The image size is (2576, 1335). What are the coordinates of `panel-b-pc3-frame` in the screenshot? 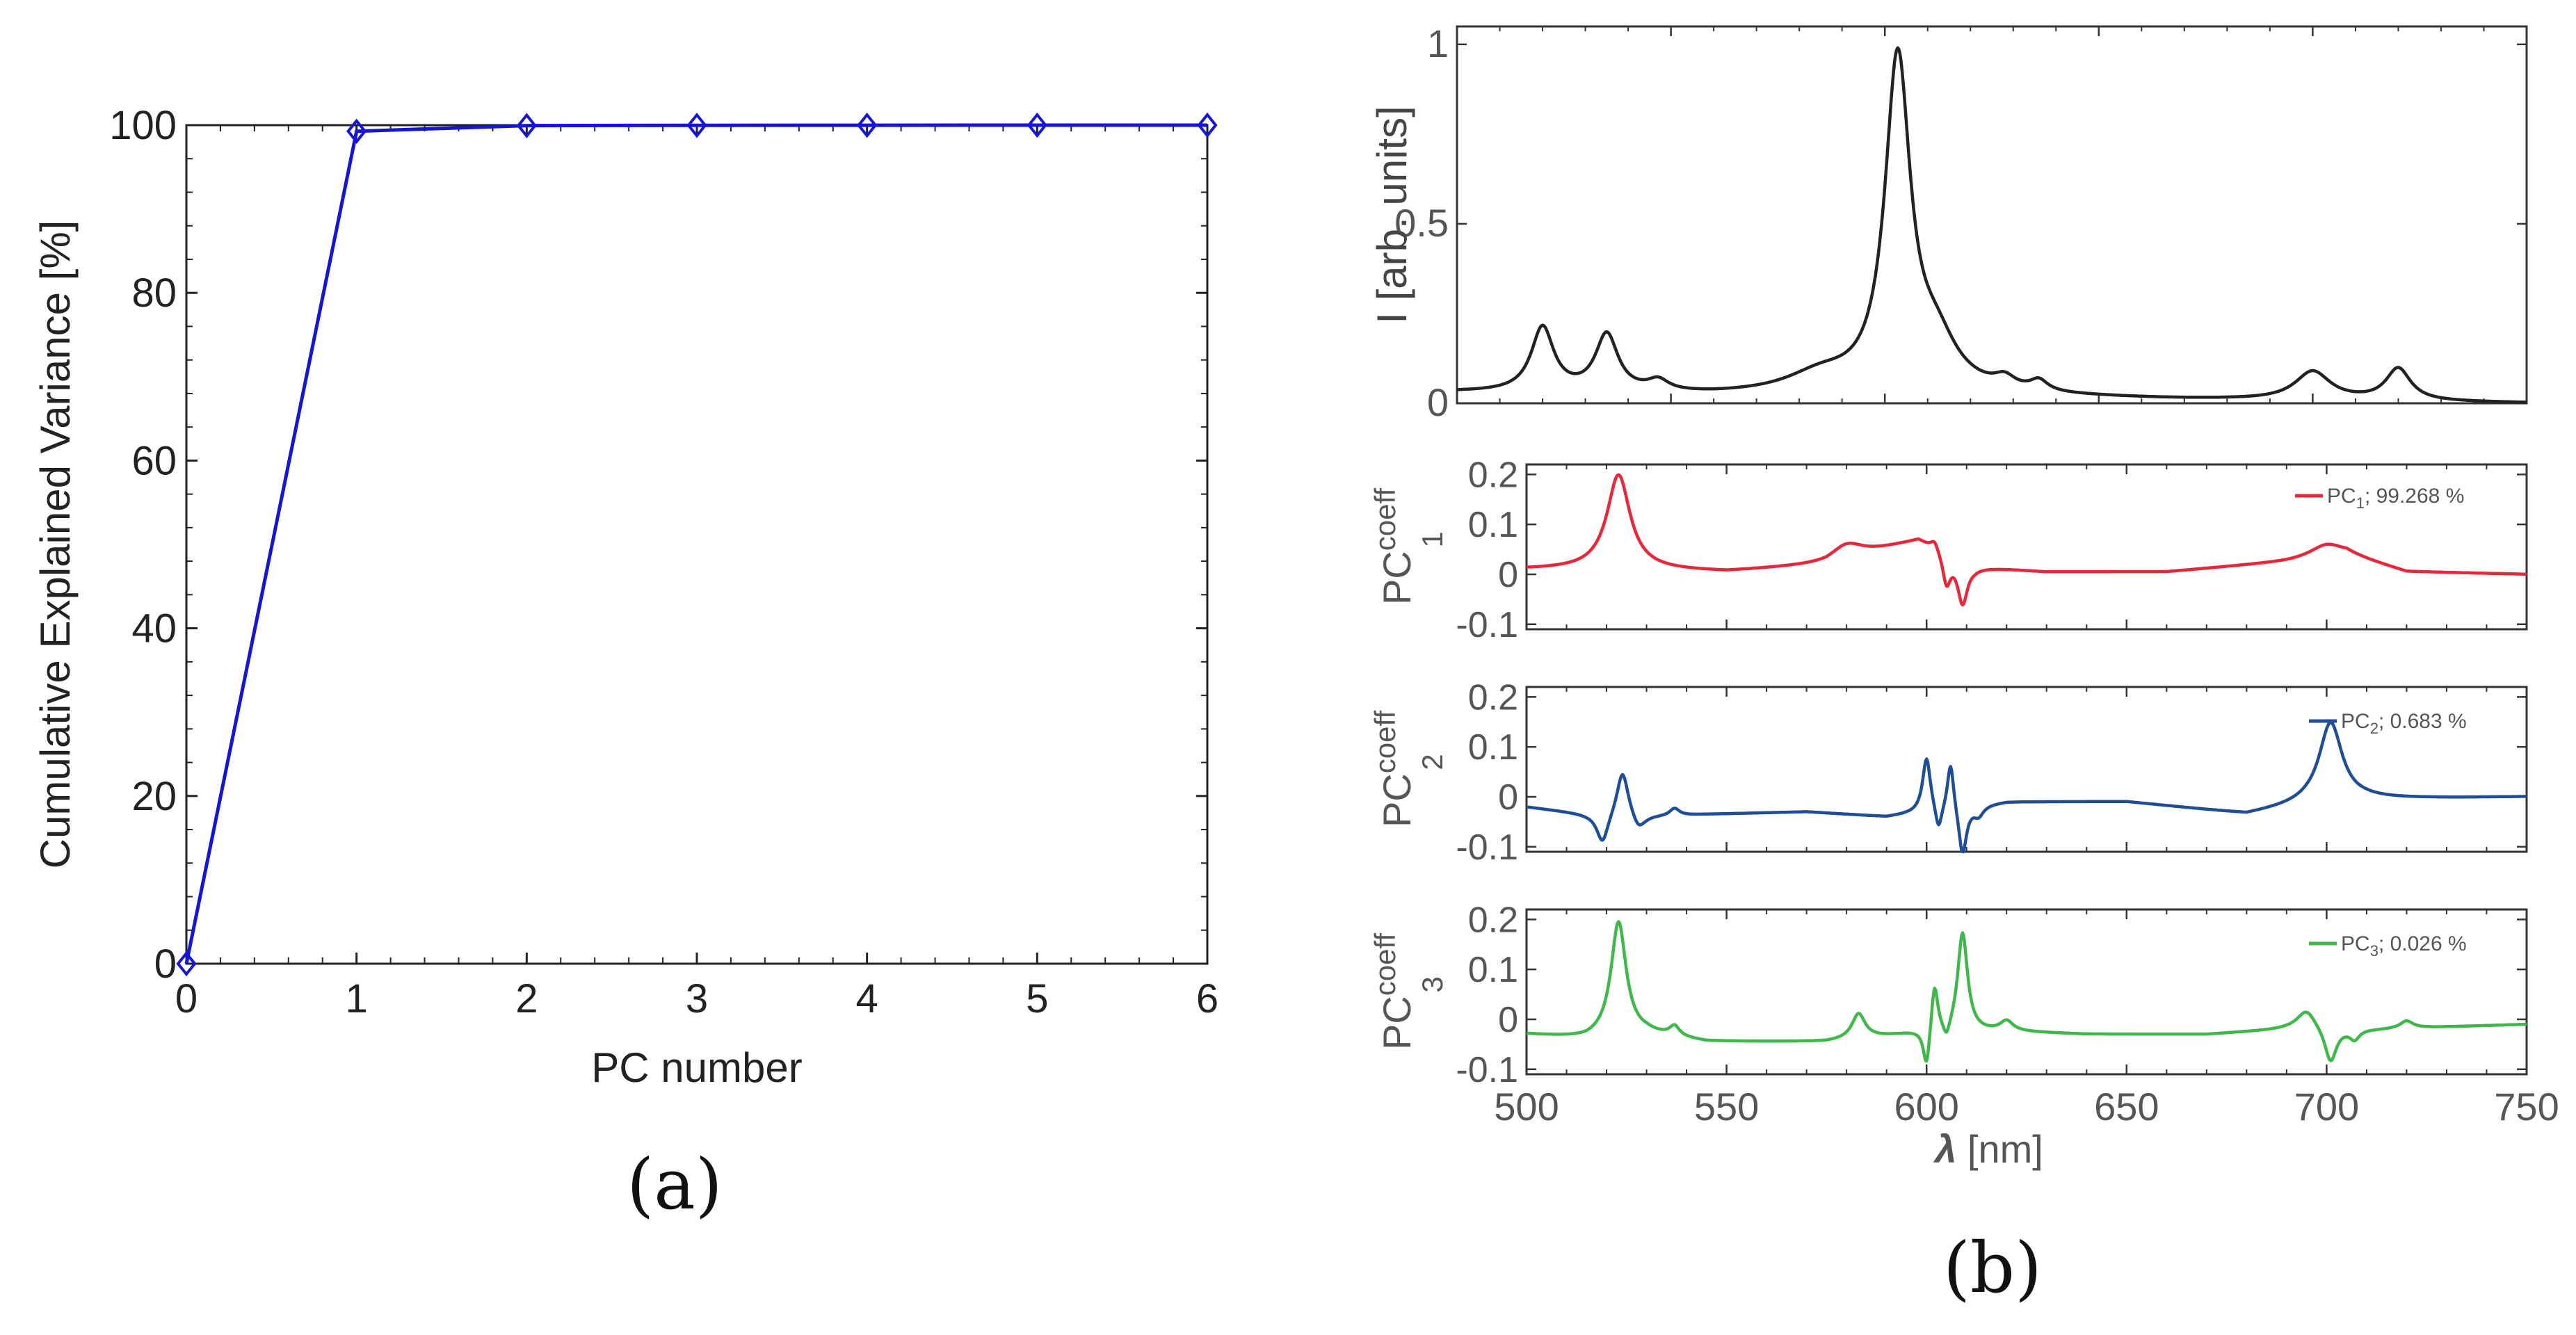 It's located at (2027, 992).